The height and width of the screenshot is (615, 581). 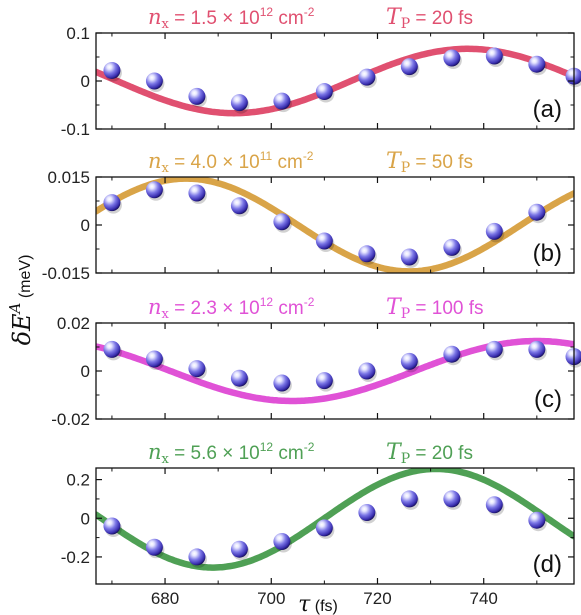 I want to click on fit-curve-b, so click(x=335, y=225).